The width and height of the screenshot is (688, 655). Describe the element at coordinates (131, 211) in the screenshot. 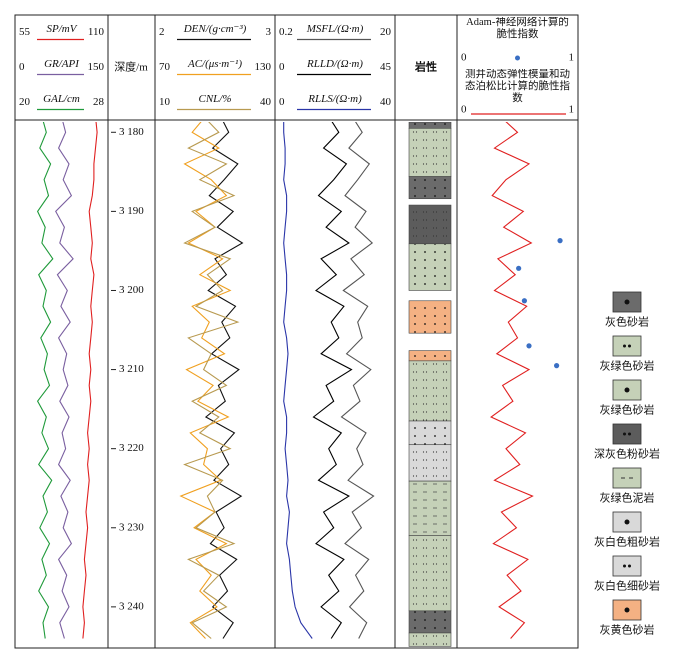

I see `depth-tick-label: 3 190` at that location.